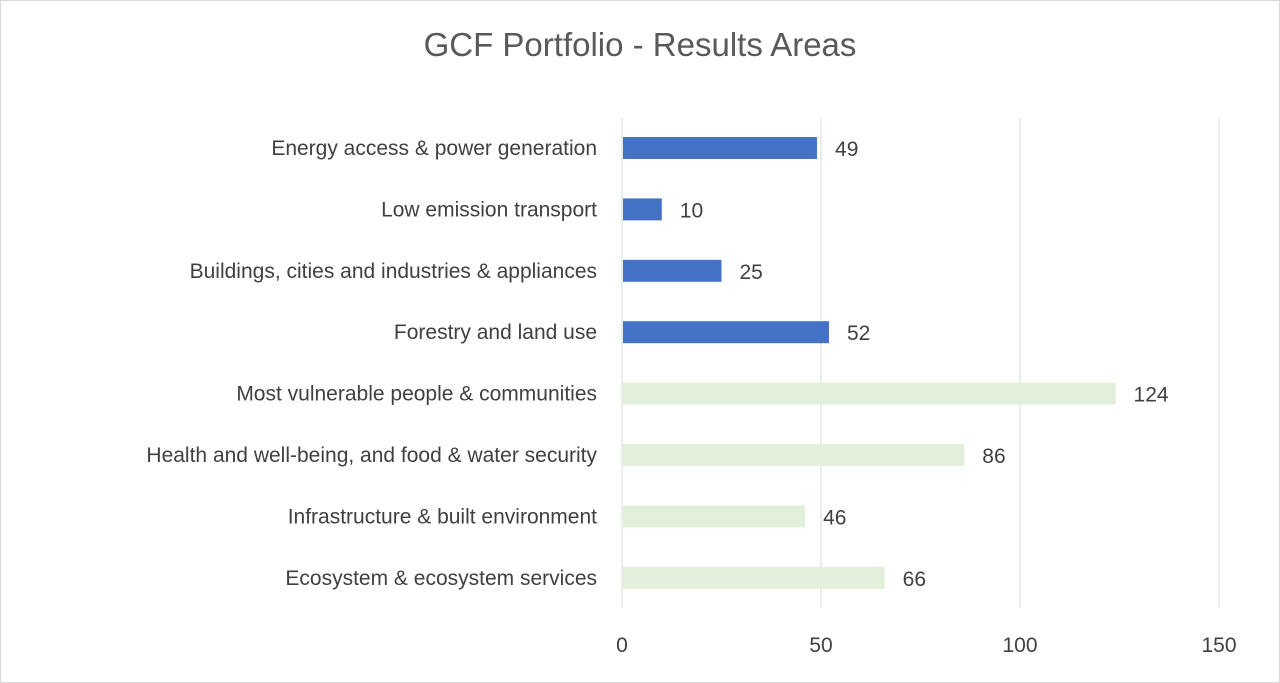  Describe the element at coordinates (1019, 645) in the screenshot. I see `x-tick-label: 100` at that location.